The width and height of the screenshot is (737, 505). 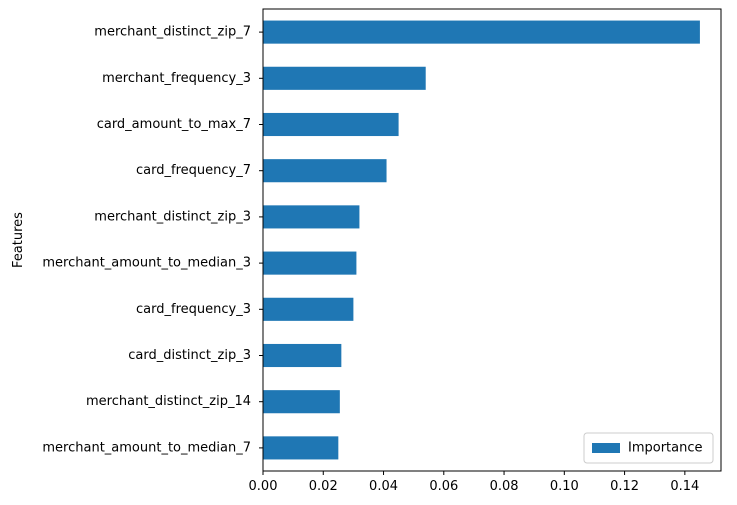 What do you see at coordinates (172, 32) in the screenshot?
I see `y-tick-label: merchant_distinct_zip_7` at bounding box center [172, 32].